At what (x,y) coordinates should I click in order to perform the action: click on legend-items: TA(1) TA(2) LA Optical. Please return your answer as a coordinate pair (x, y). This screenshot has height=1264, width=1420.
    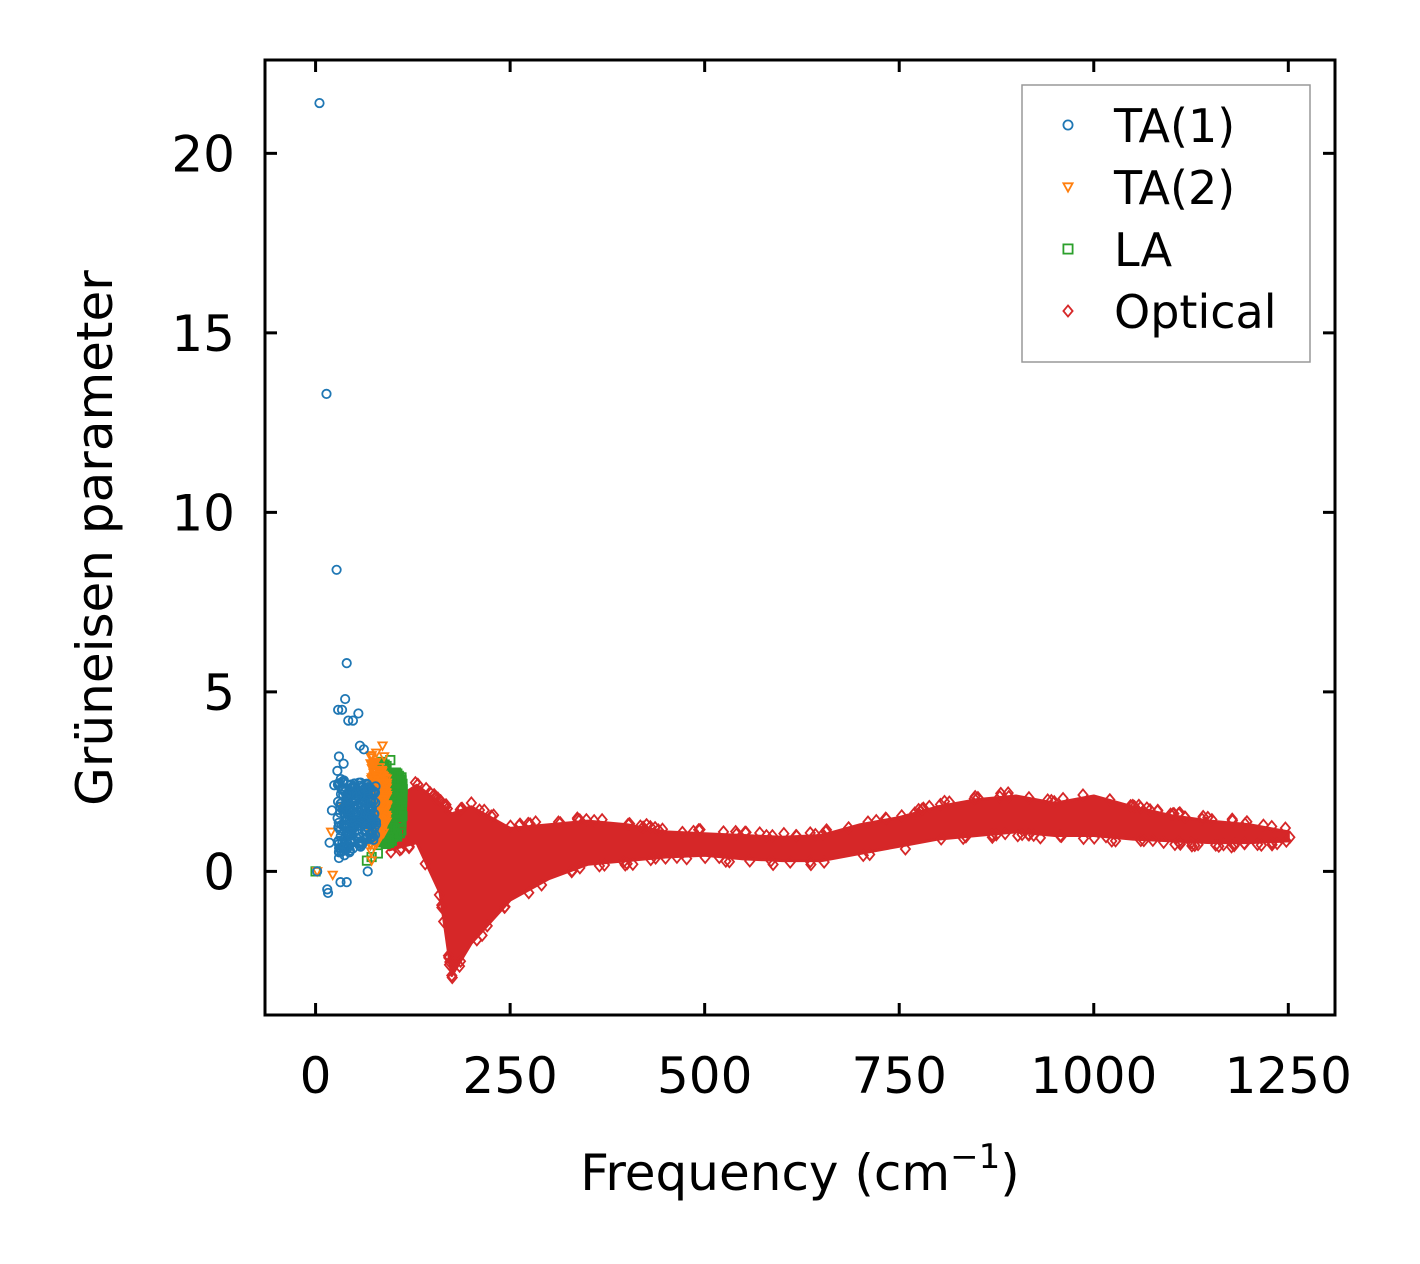
    Looking at the image, I should click on (1168, 219).